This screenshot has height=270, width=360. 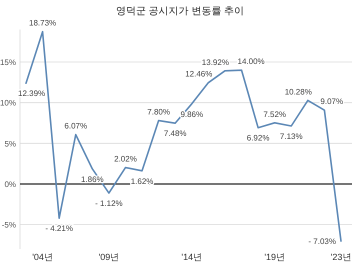 I want to click on y-tick-label: 5%, so click(x=10, y=143).